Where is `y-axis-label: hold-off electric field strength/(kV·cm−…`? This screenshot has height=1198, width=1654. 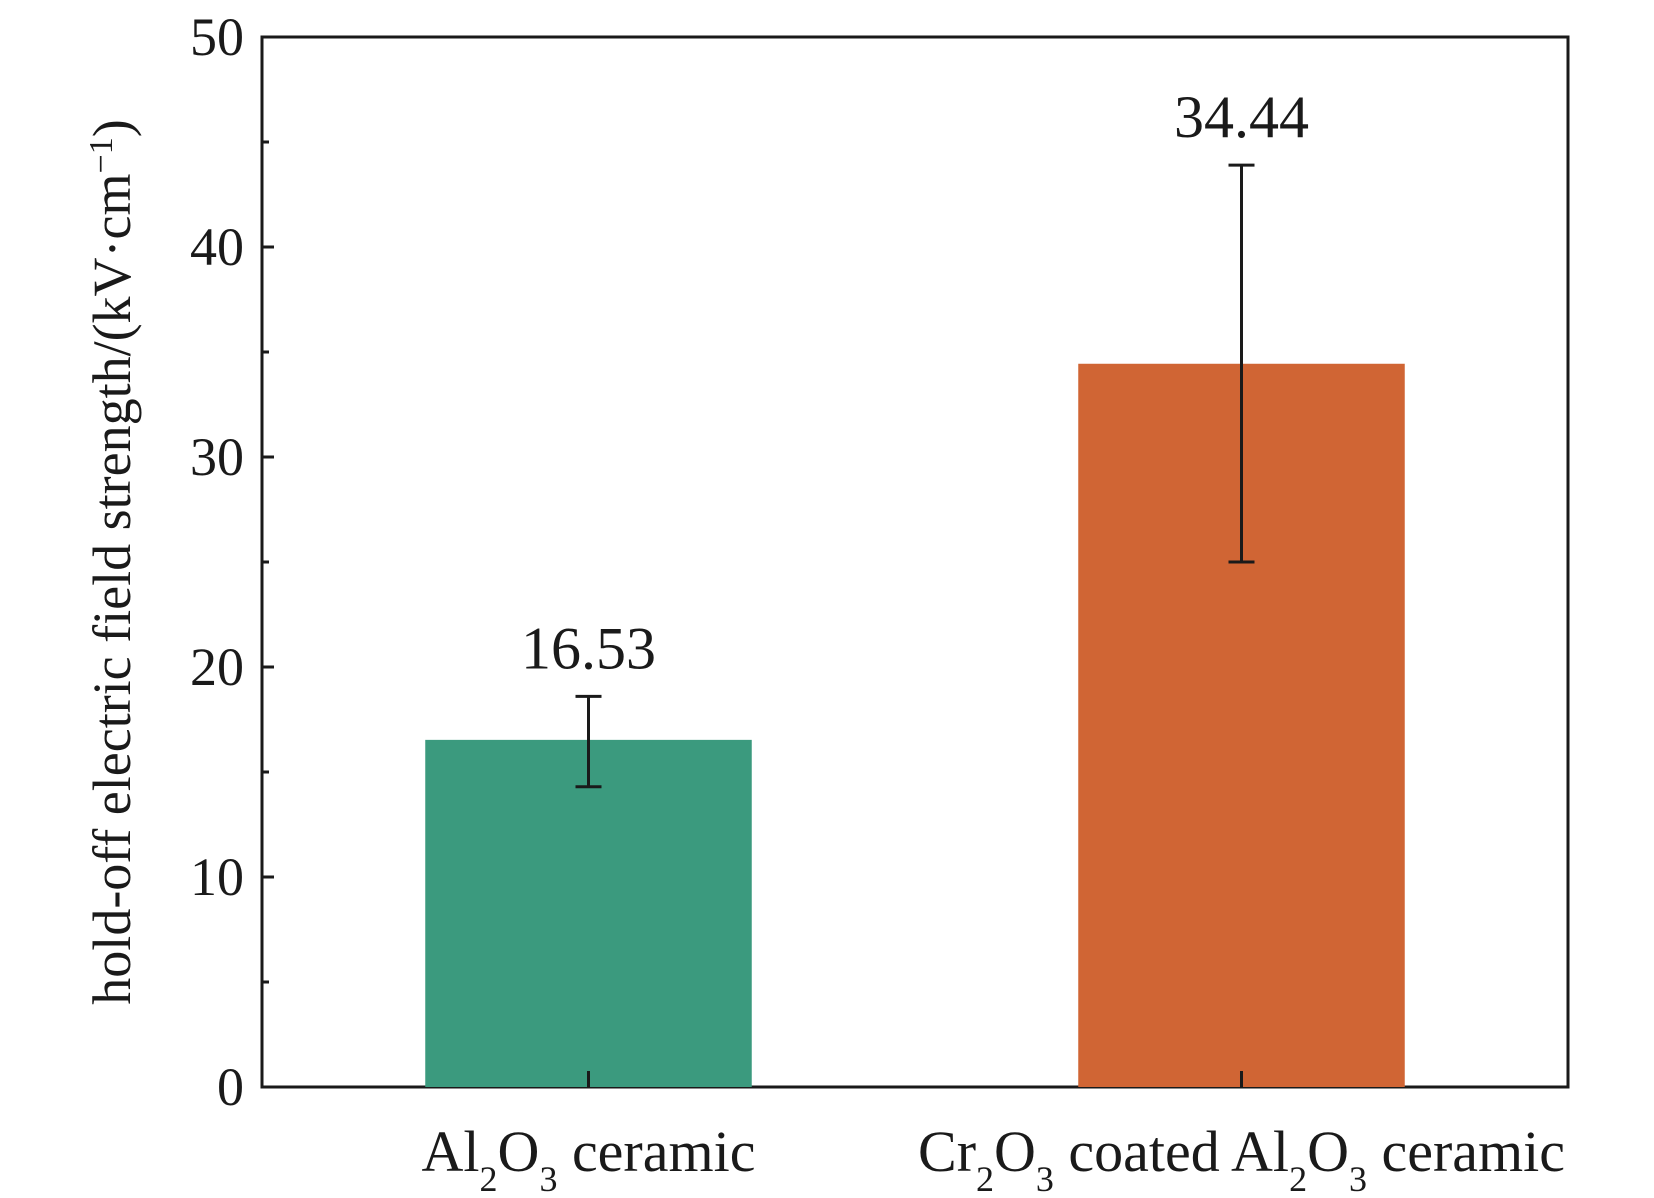
y-axis-label: hold-off electric field strength/(kV·cm−… is located at coordinates (112, 561).